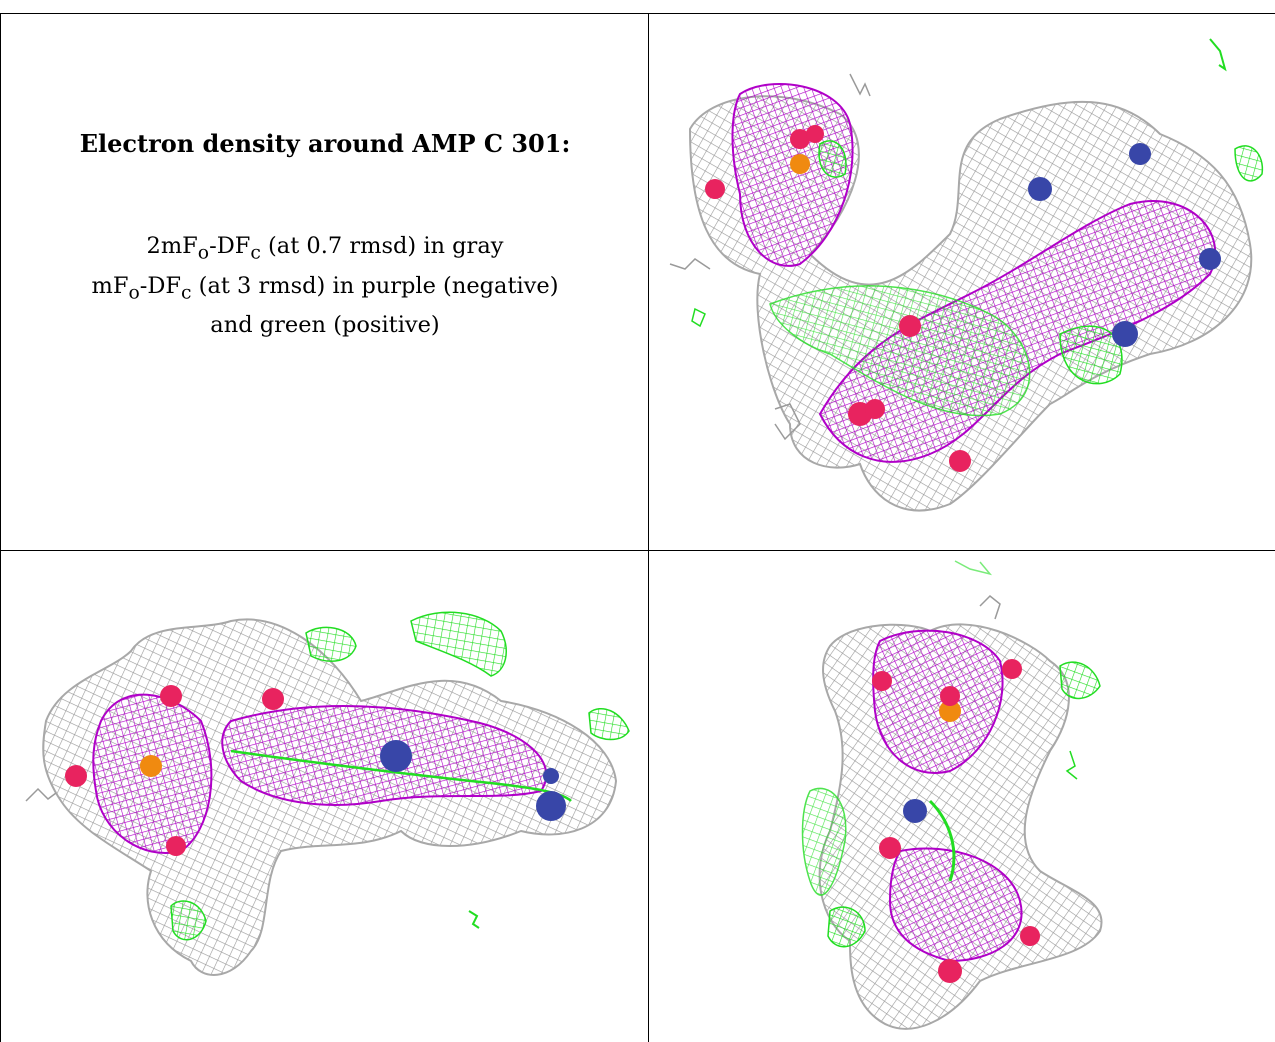  What do you see at coordinates (325, 143) in the screenshot?
I see `caption-title: Electron density around AMP C 301:` at bounding box center [325, 143].